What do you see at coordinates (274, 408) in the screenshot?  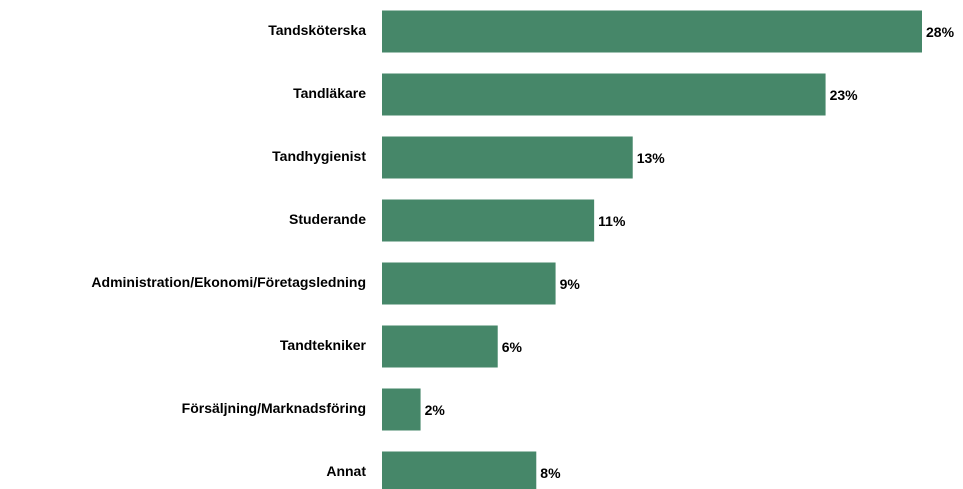 I see `category-label: Försäljning/Marknadsföring` at bounding box center [274, 408].